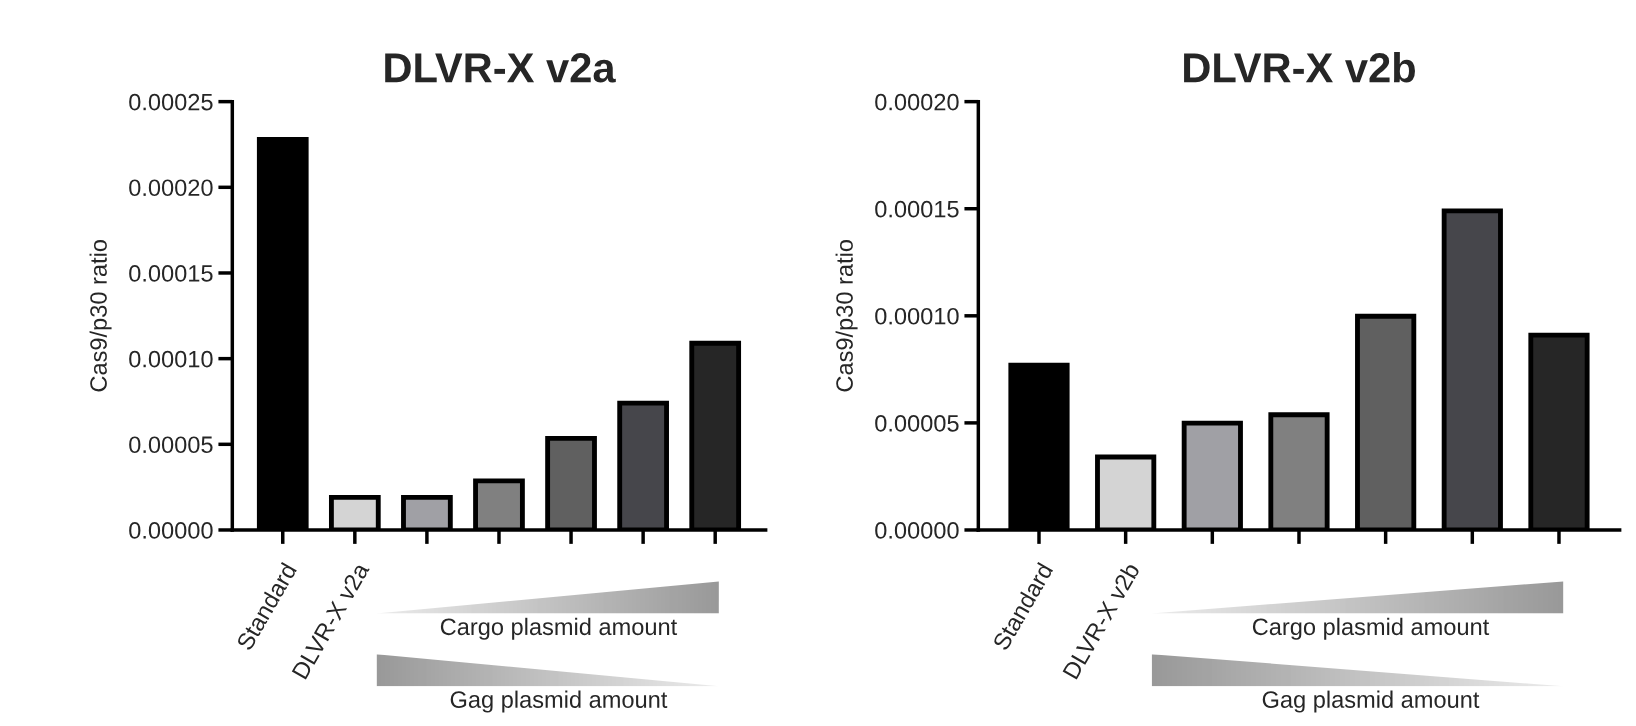  I want to click on chart-title: DLVR-X v2b, so click(1299, 67).